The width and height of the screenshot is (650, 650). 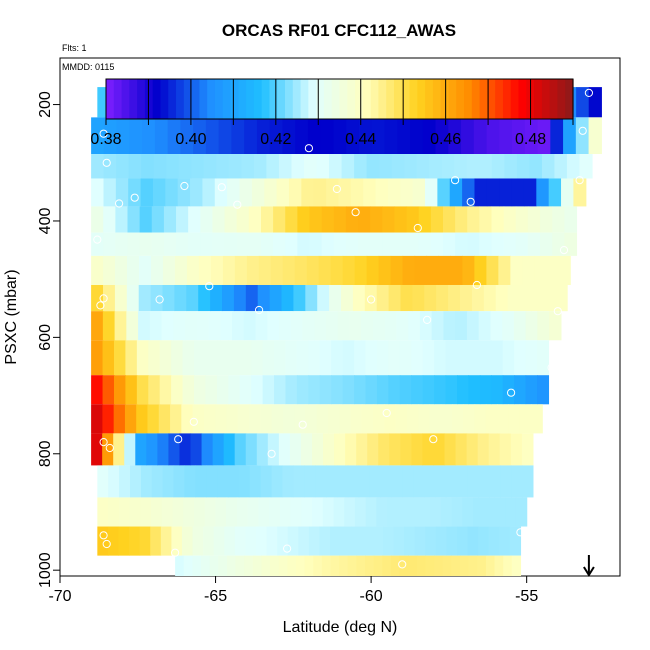 What do you see at coordinates (445, 139) in the screenshot?
I see `colorbar-tick-label: 0.46` at bounding box center [445, 139].